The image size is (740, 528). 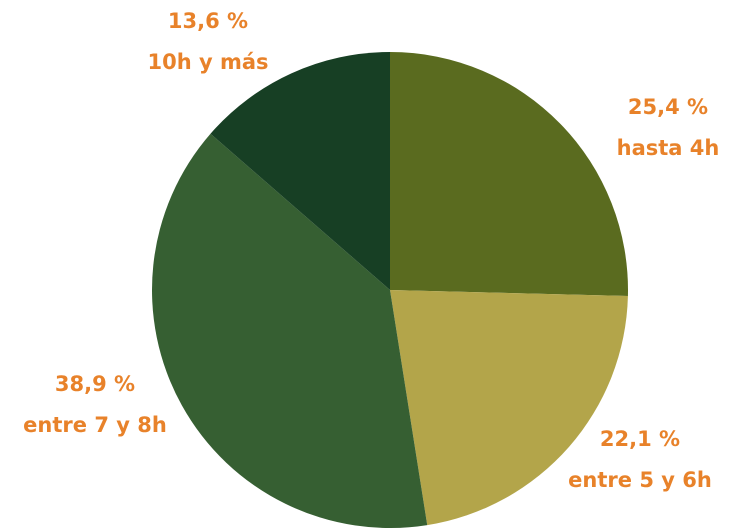 What do you see at coordinates (640, 439) in the screenshot?
I see `value-label: 22,1 %` at bounding box center [640, 439].